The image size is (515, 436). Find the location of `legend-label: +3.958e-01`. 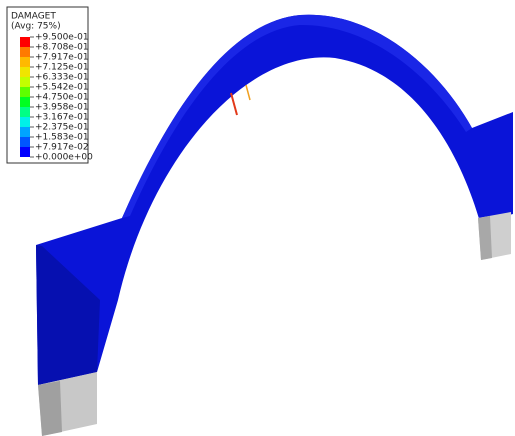

legend-label: +3.958e-01 is located at coordinates (62, 108).